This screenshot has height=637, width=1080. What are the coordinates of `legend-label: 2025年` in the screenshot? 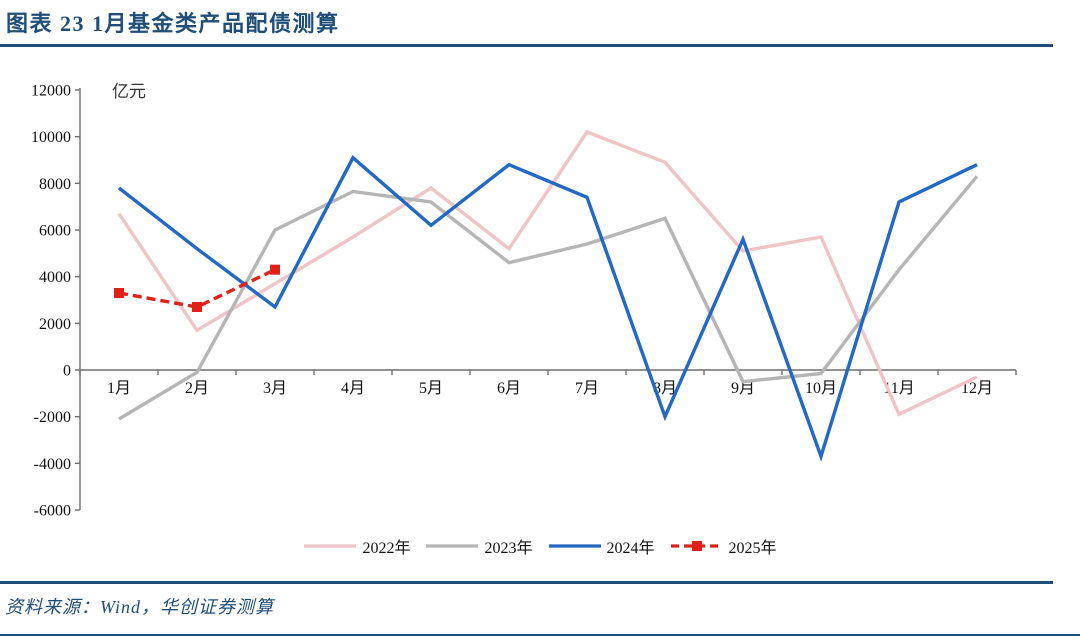 It's located at (752, 548).